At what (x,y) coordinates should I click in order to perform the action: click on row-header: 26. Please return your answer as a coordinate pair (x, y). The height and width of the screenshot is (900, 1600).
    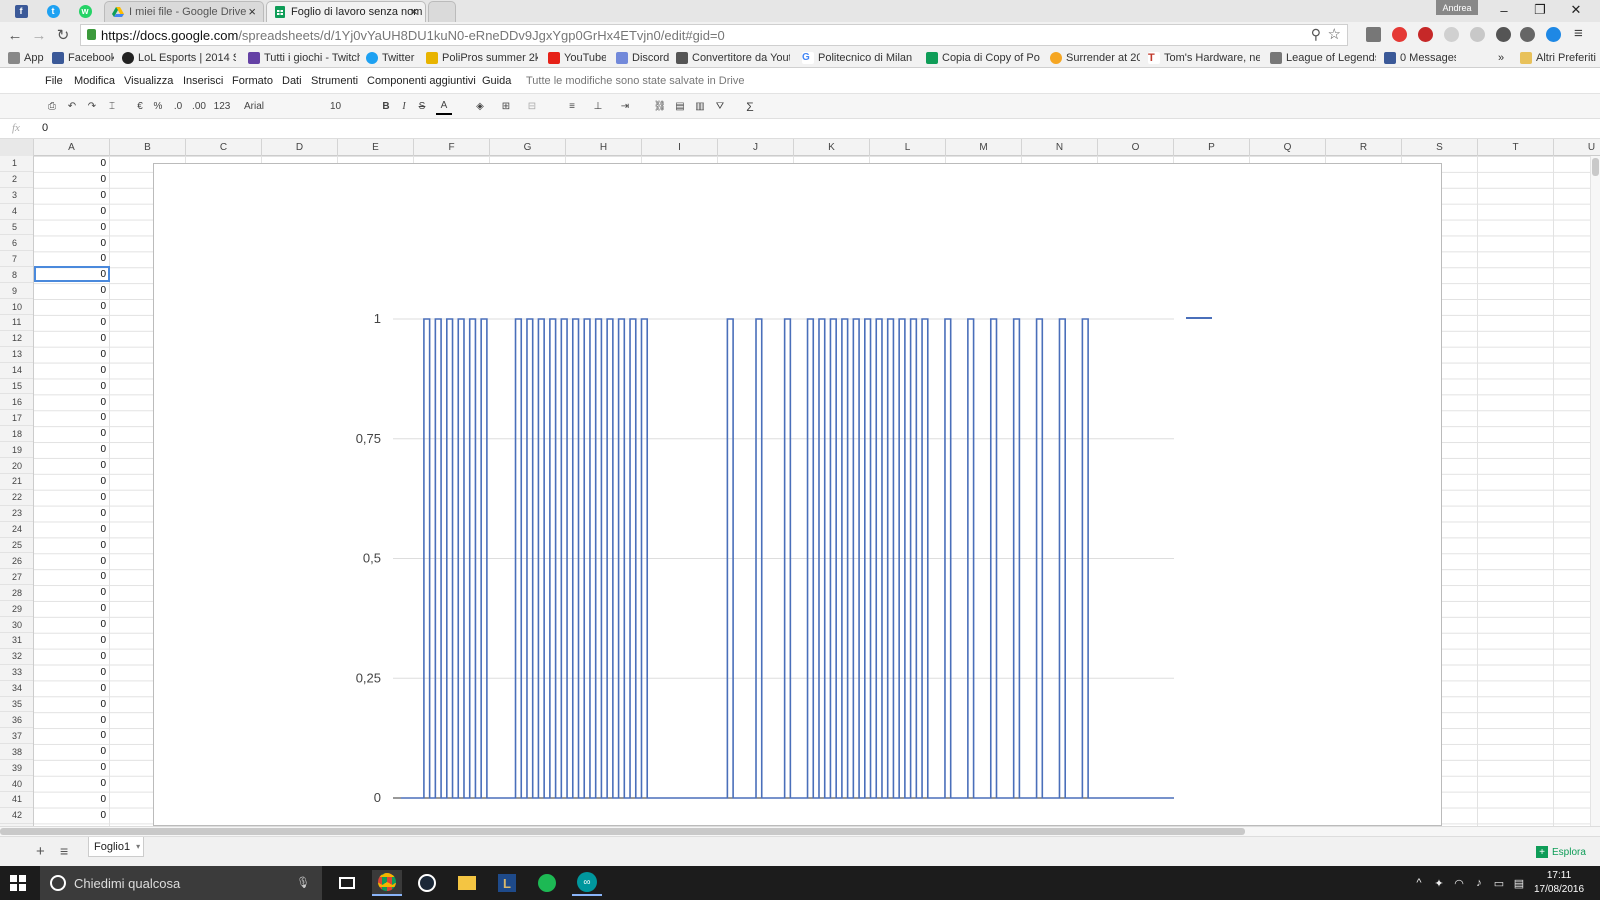
    Looking at the image, I should click on (16, 562).